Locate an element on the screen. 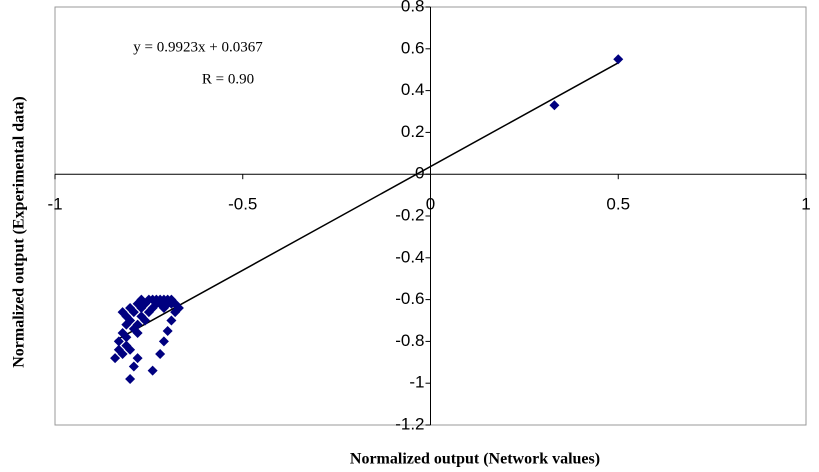  y-tick-label: -0.6 is located at coordinates (409, 298).